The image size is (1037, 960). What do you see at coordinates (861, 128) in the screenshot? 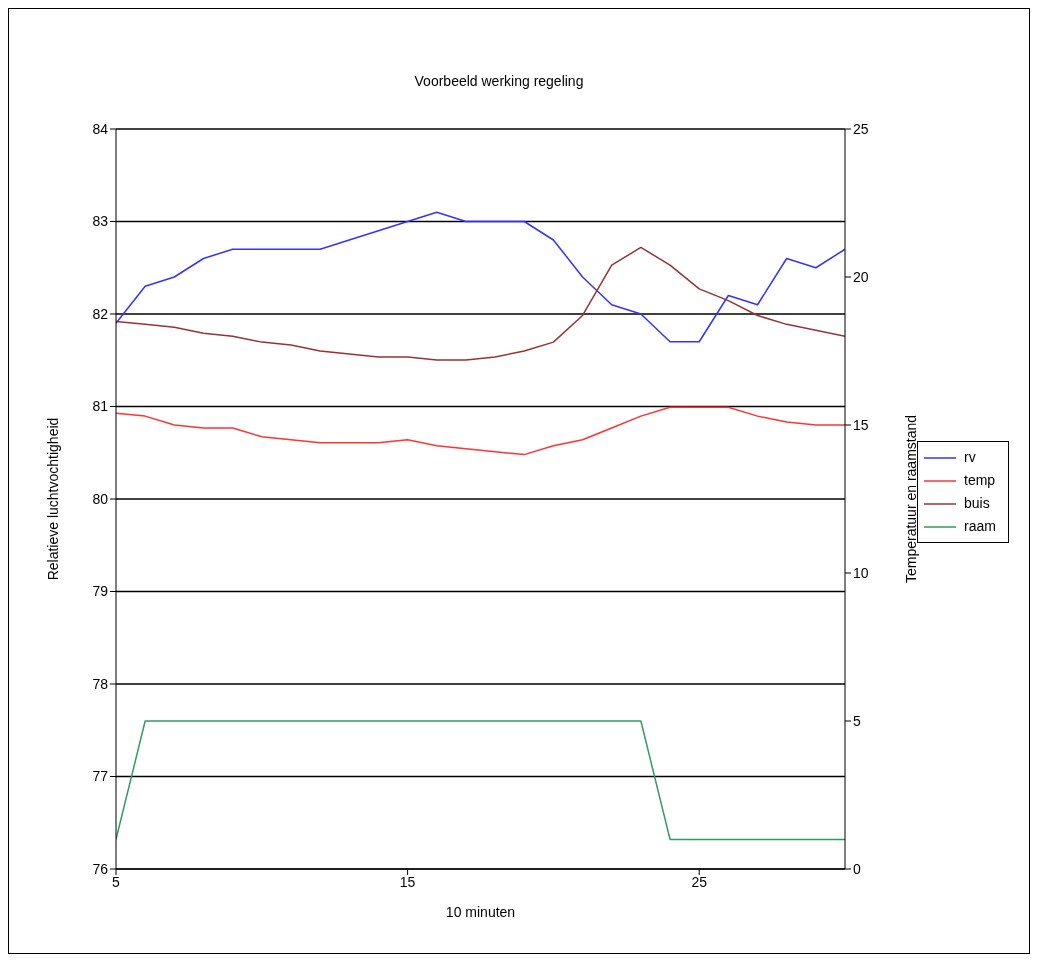
I see `y2-tick-label: 25` at bounding box center [861, 128].